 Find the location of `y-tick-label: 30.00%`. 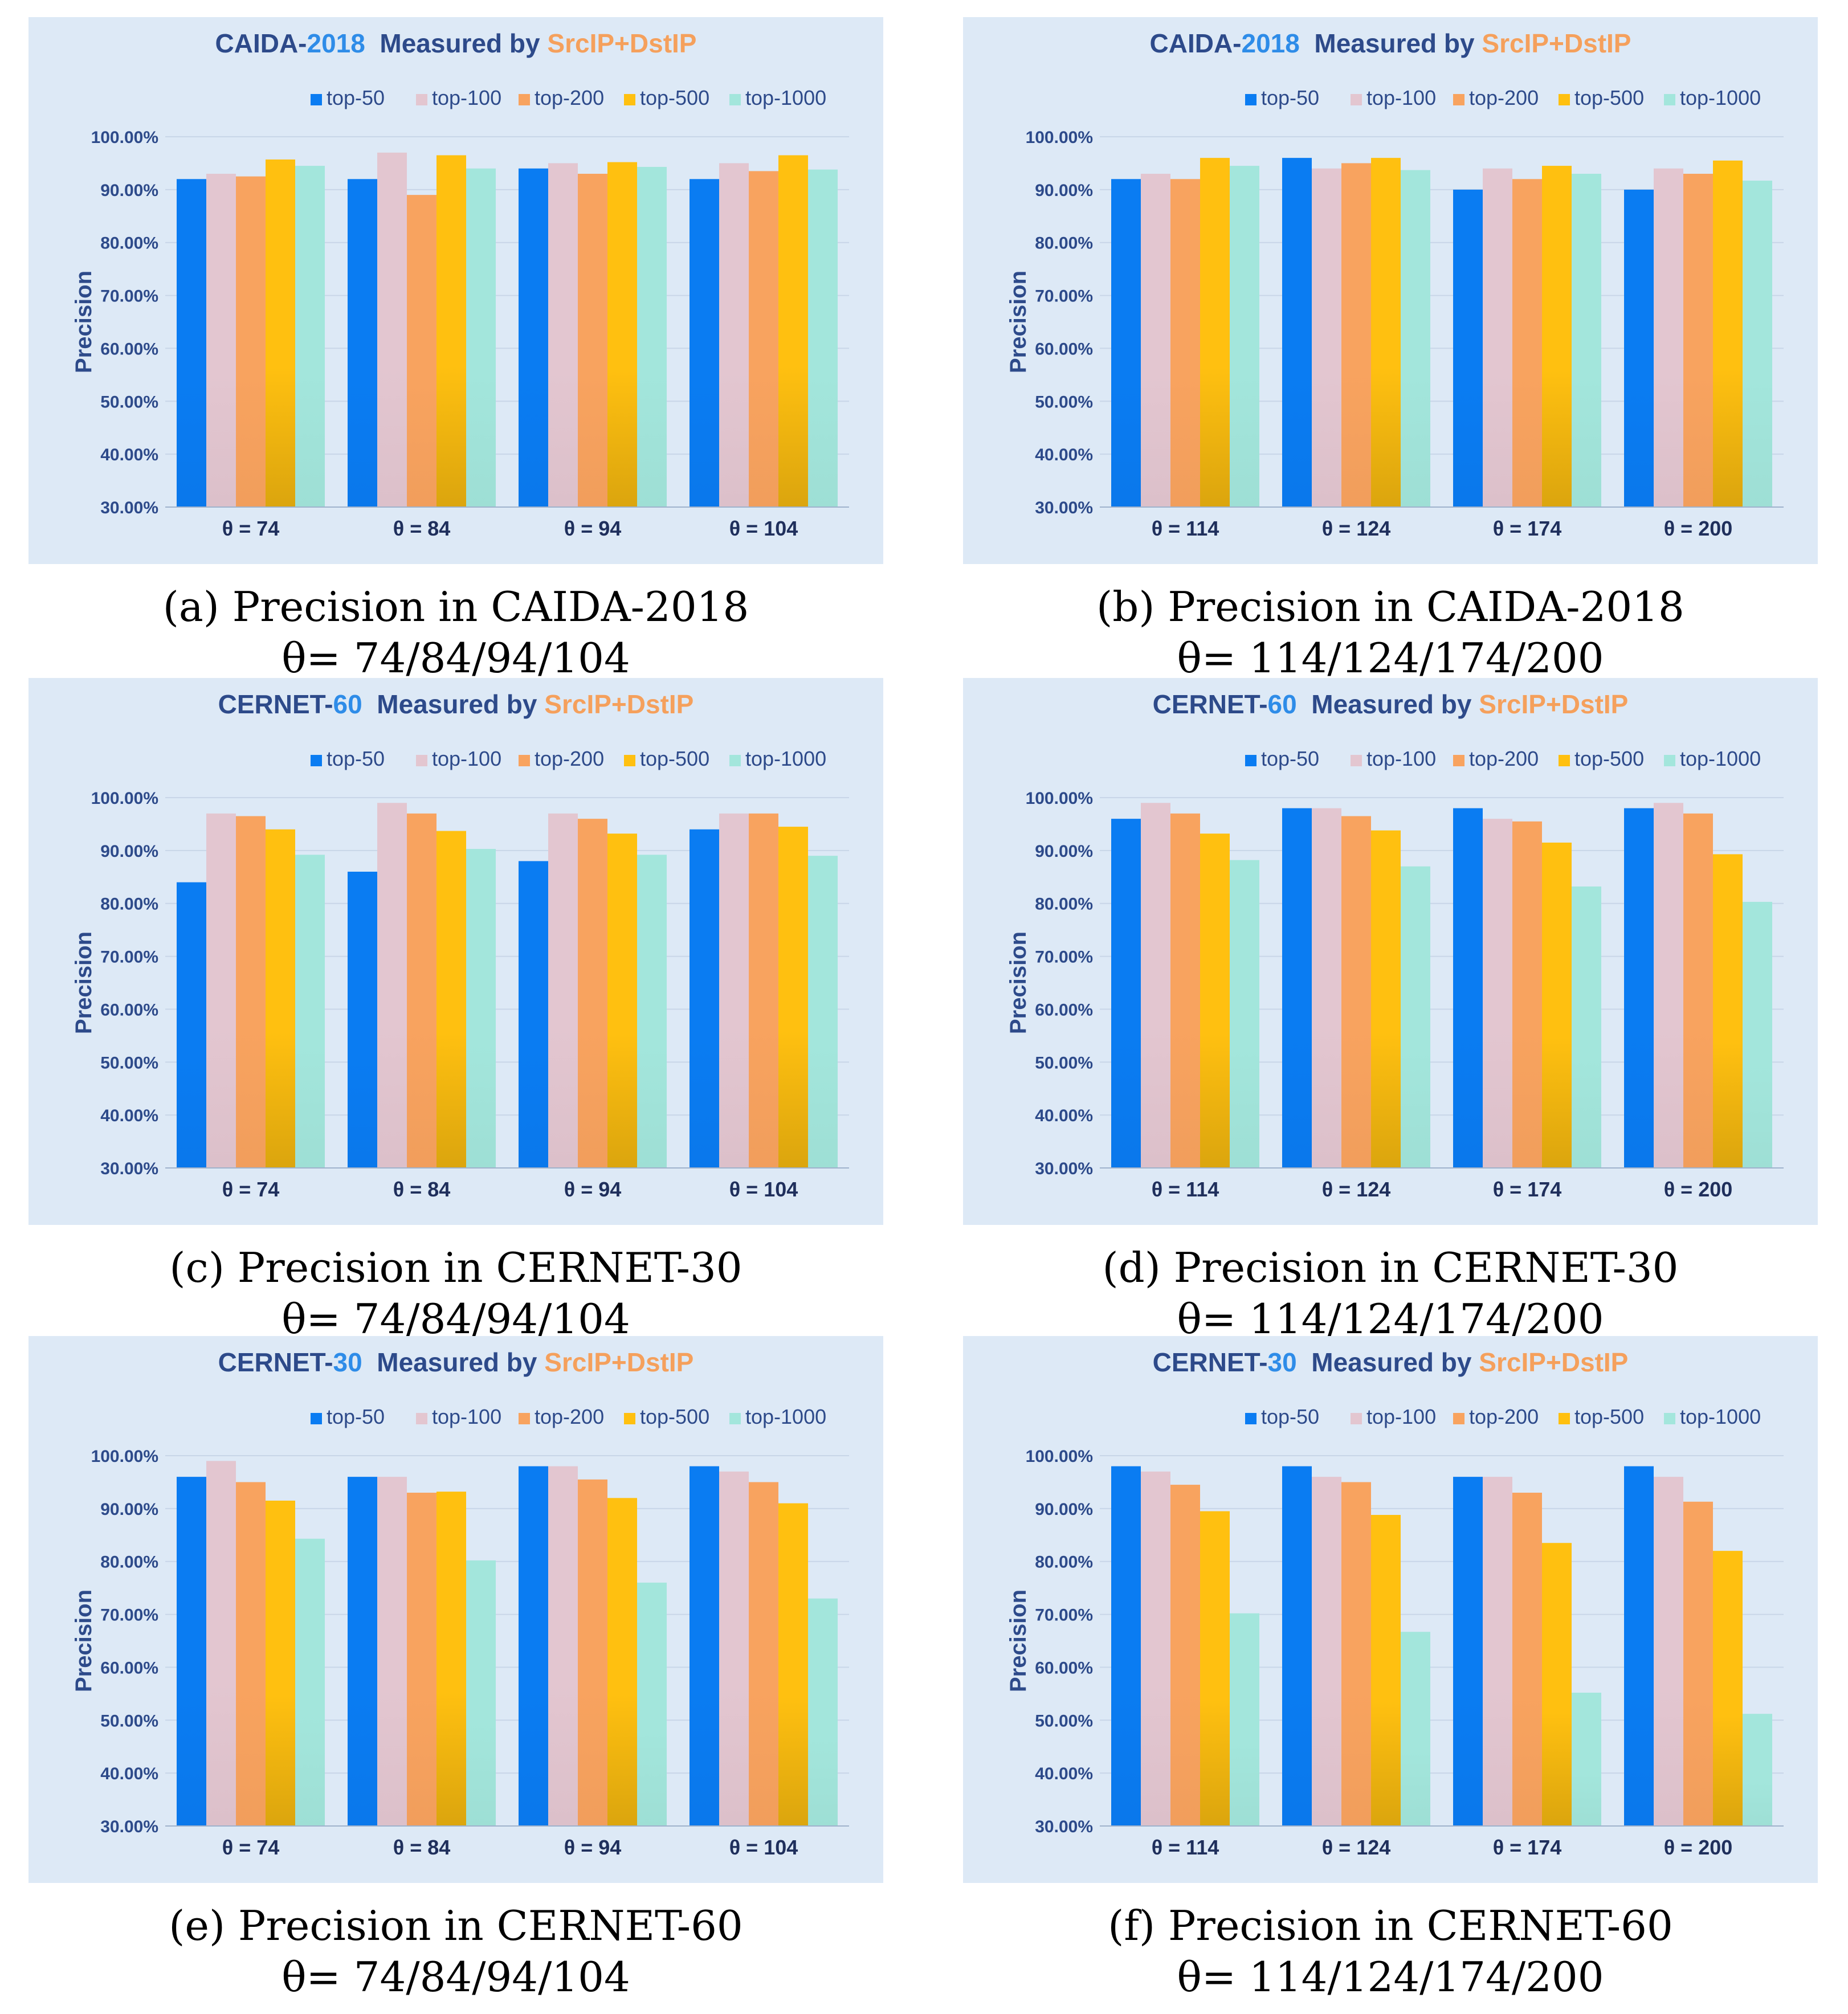

y-tick-label: 30.00% is located at coordinates (1064, 1168).